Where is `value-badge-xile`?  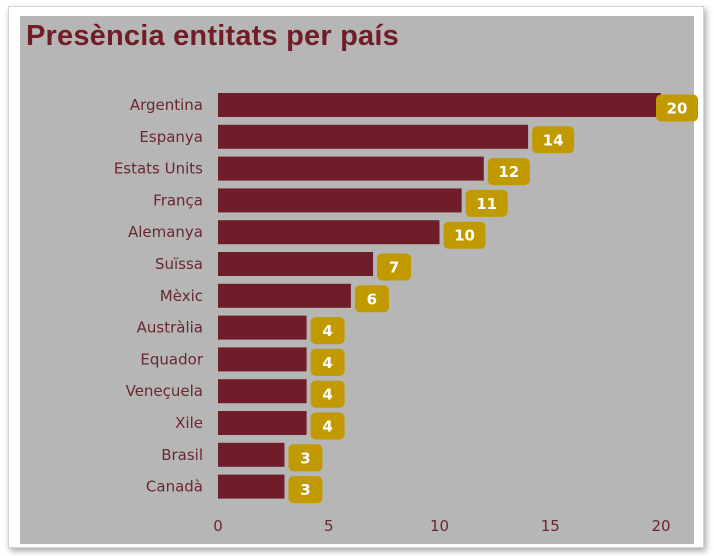
value-badge-xile is located at coordinates (327, 426).